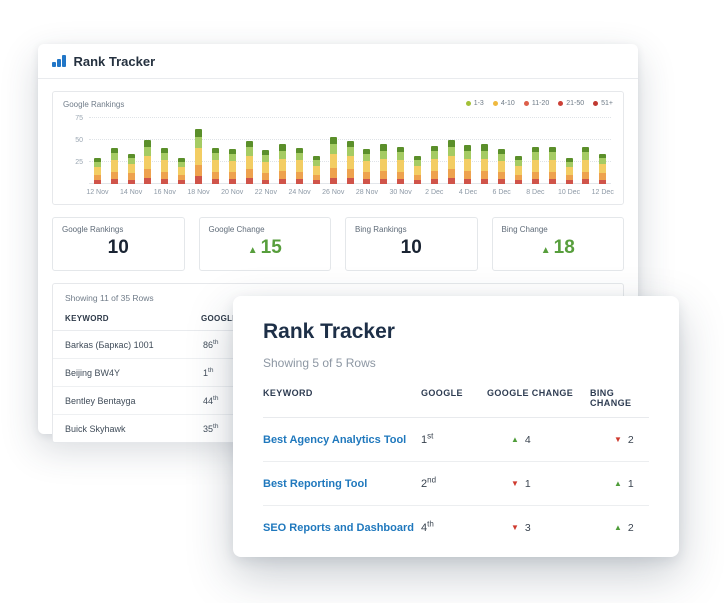 The height and width of the screenshot is (603, 724). What do you see at coordinates (503, 103) in the screenshot?
I see `legend-item-4-10: 4-10` at bounding box center [503, 103].